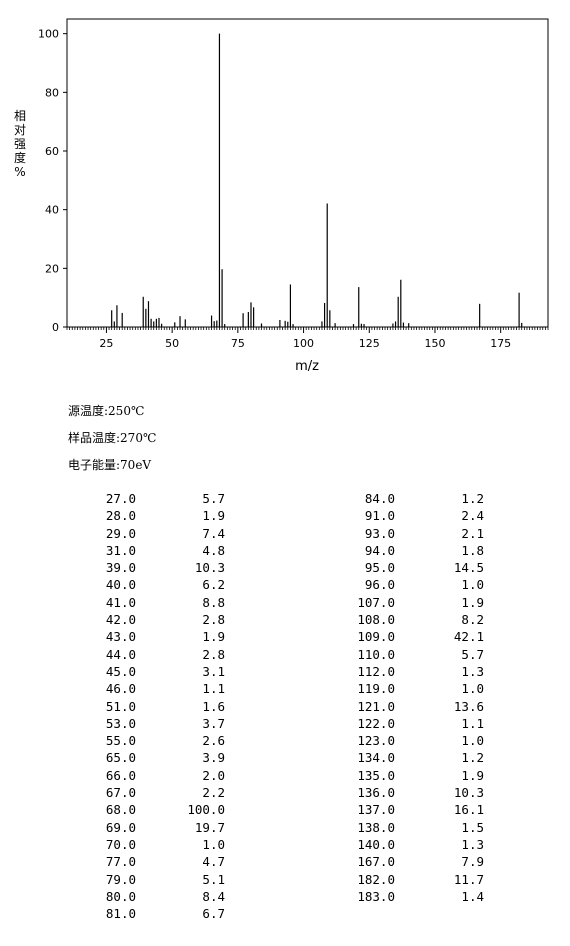  What do you see at coordinates (376, 620) in the screenshot?
I see `mz-value: 108.0` at bounding box center [376, 620].